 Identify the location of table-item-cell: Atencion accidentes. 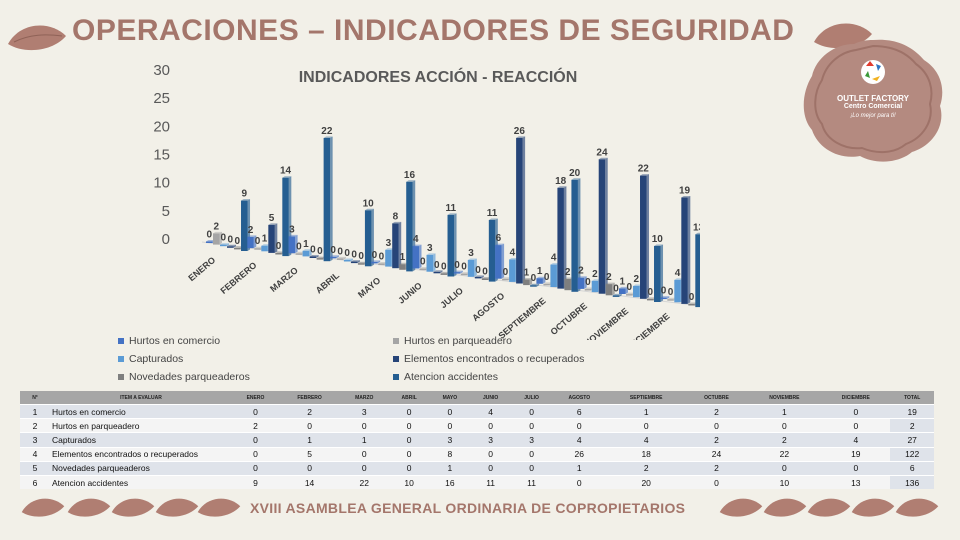
(141, 482).